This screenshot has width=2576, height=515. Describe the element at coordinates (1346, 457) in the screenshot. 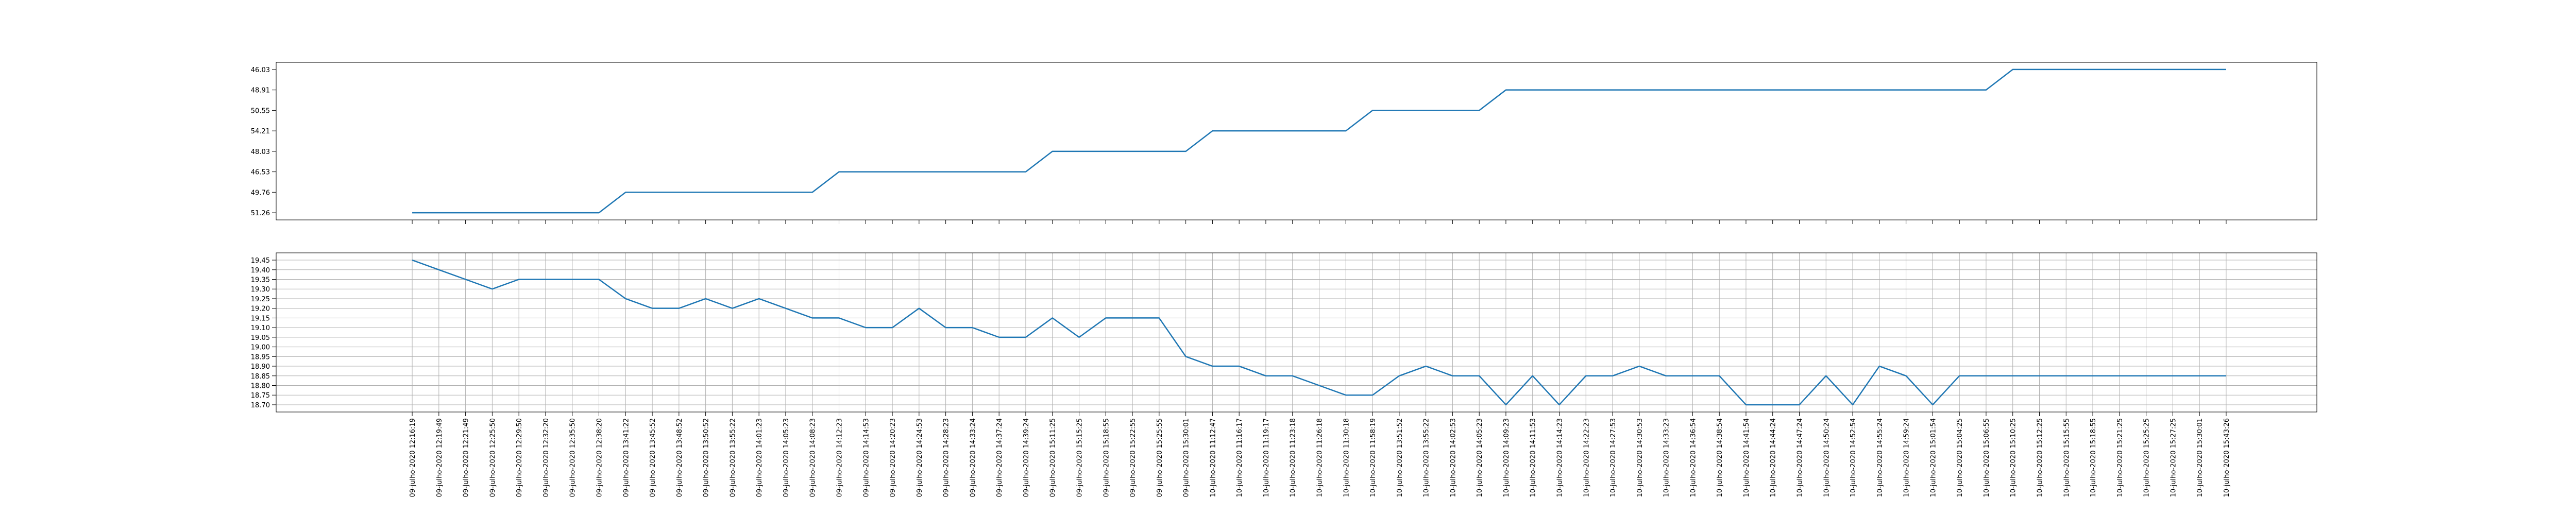

I see `x-tick-label: 10-julho-2020 11:30:18` at that location.